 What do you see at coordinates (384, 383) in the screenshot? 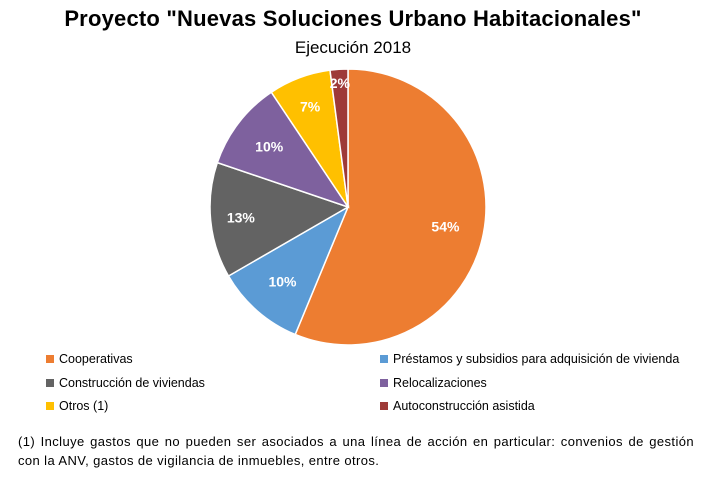
I see `legend-swatch-relocalizaciones` at bounding box center [384, 383].